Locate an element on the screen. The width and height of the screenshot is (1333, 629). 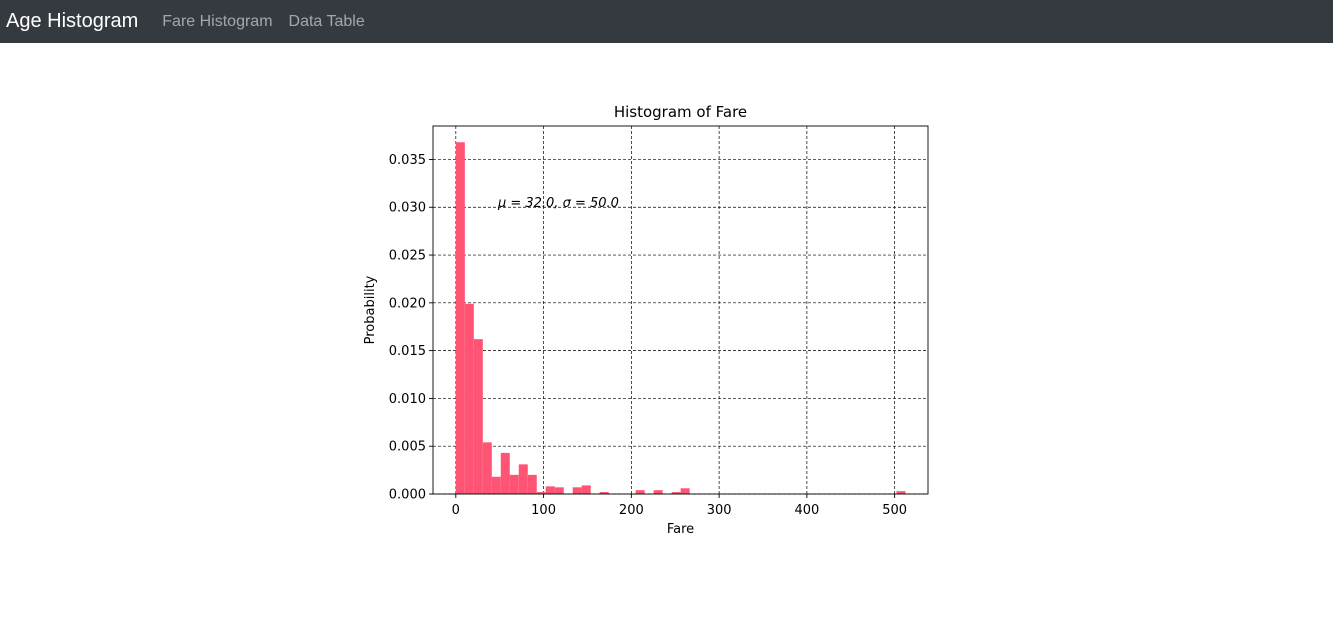
navbar-brand: Age Histogram is located at coordinates (72, 21).